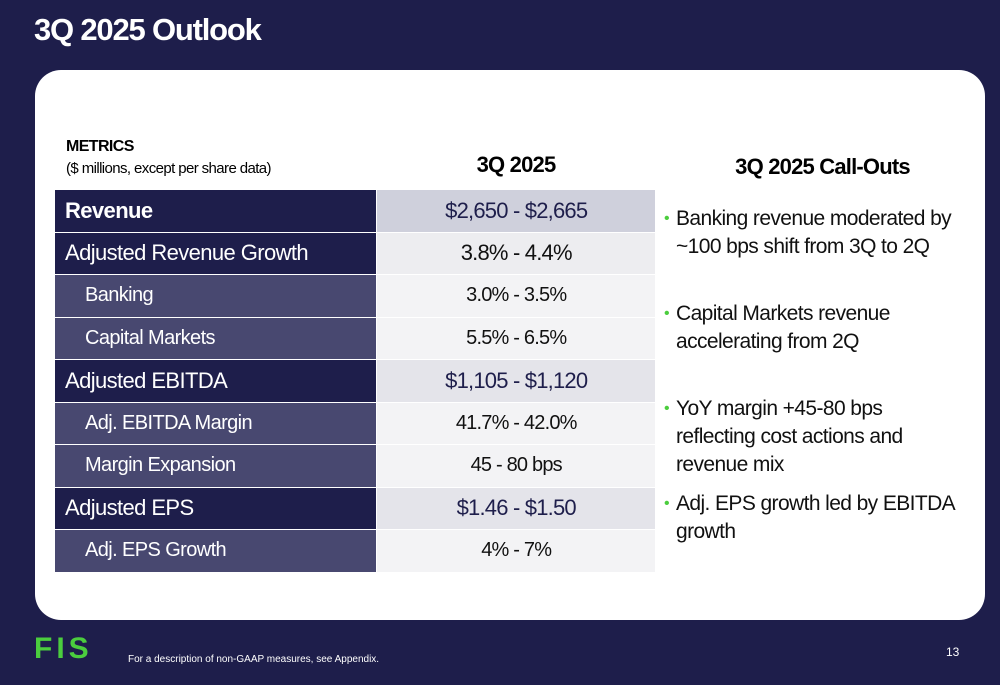 Image resolution: width=1000 pixels, height=685 pixels. Describe the element at coordinates (515, 423) in the screenshot. I see `row-value: 41.7% - 42.0%` at that location.